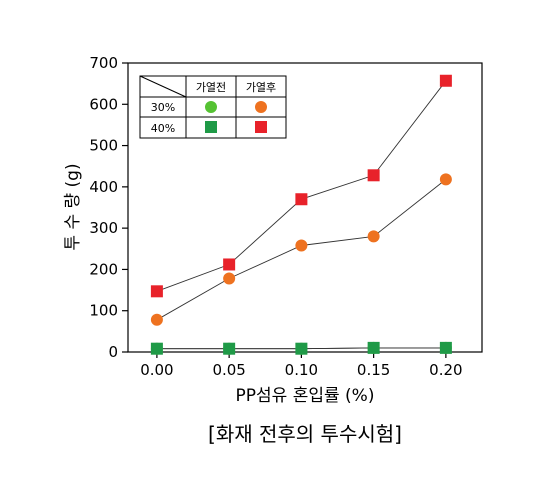  Describe the element at coordinates (445, 370) in the screenshot. I see `x-tick-label: 0.20` at that location.